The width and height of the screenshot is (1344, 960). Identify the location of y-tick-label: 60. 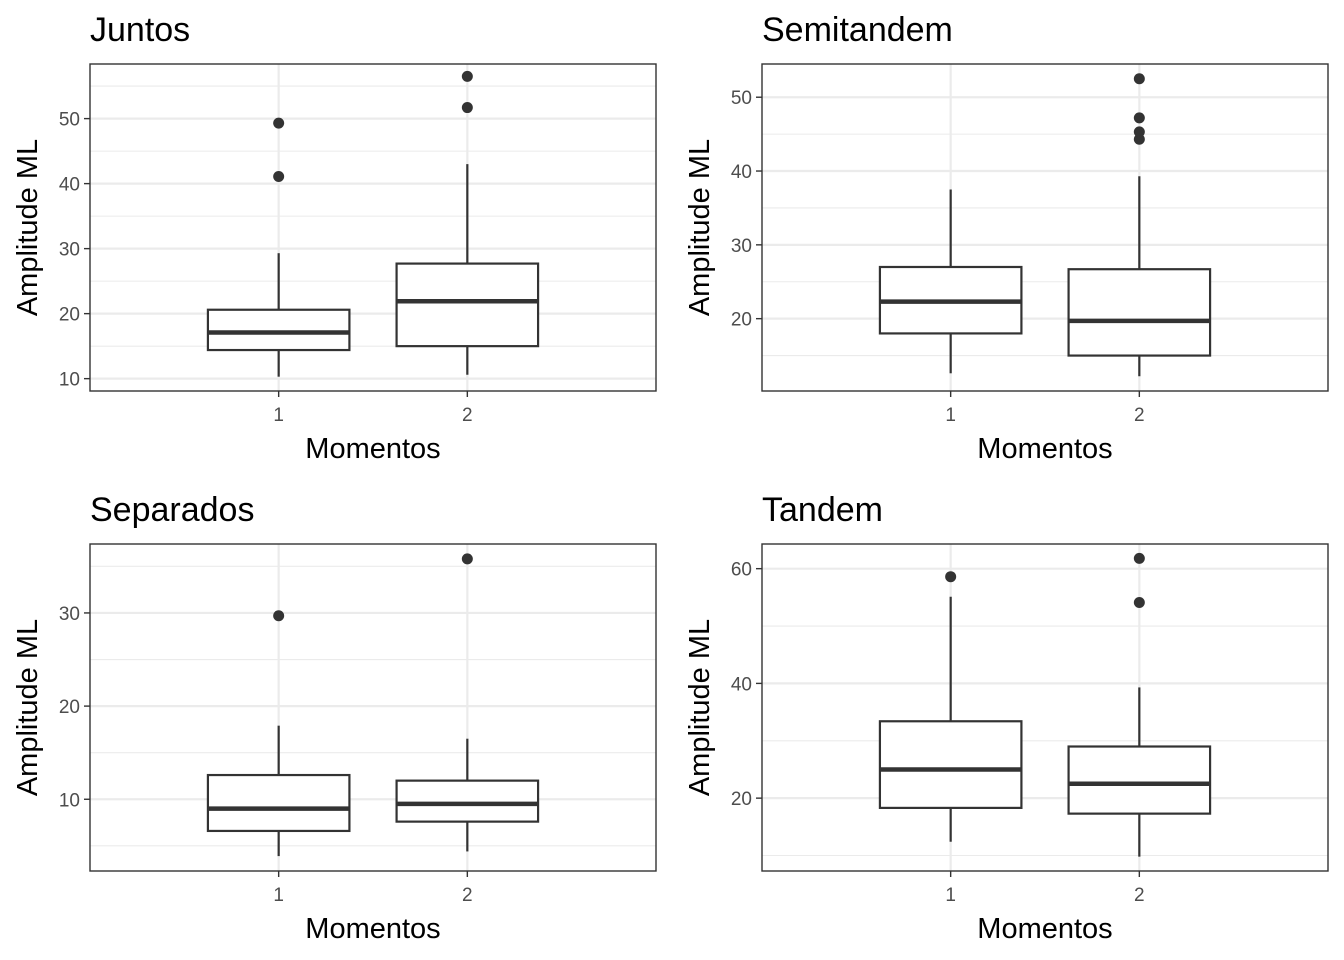
(741, 570).